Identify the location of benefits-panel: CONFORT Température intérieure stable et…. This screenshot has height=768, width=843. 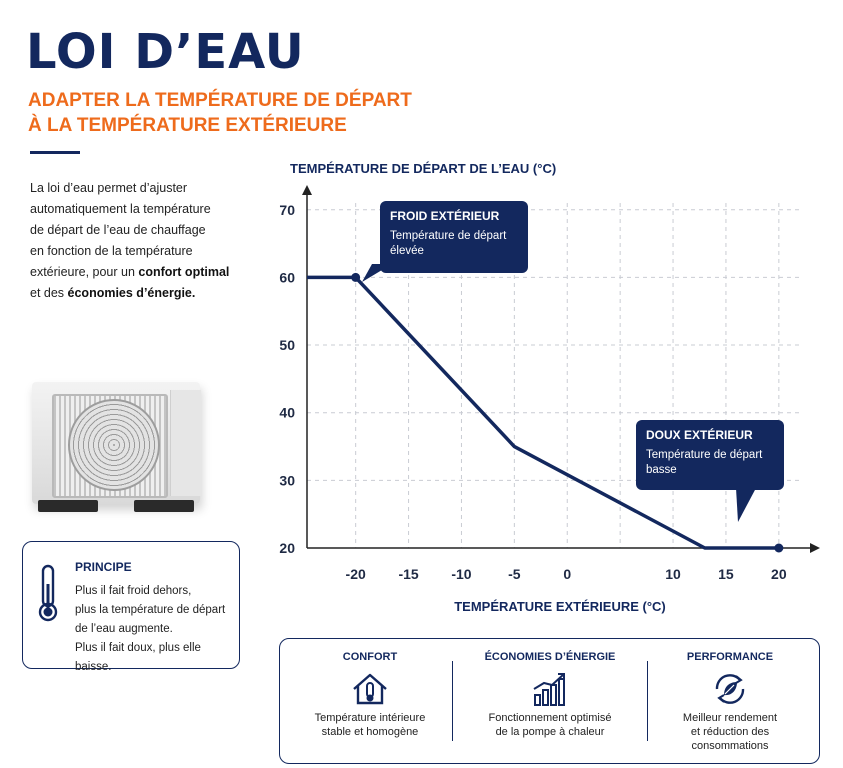
(549, 701).